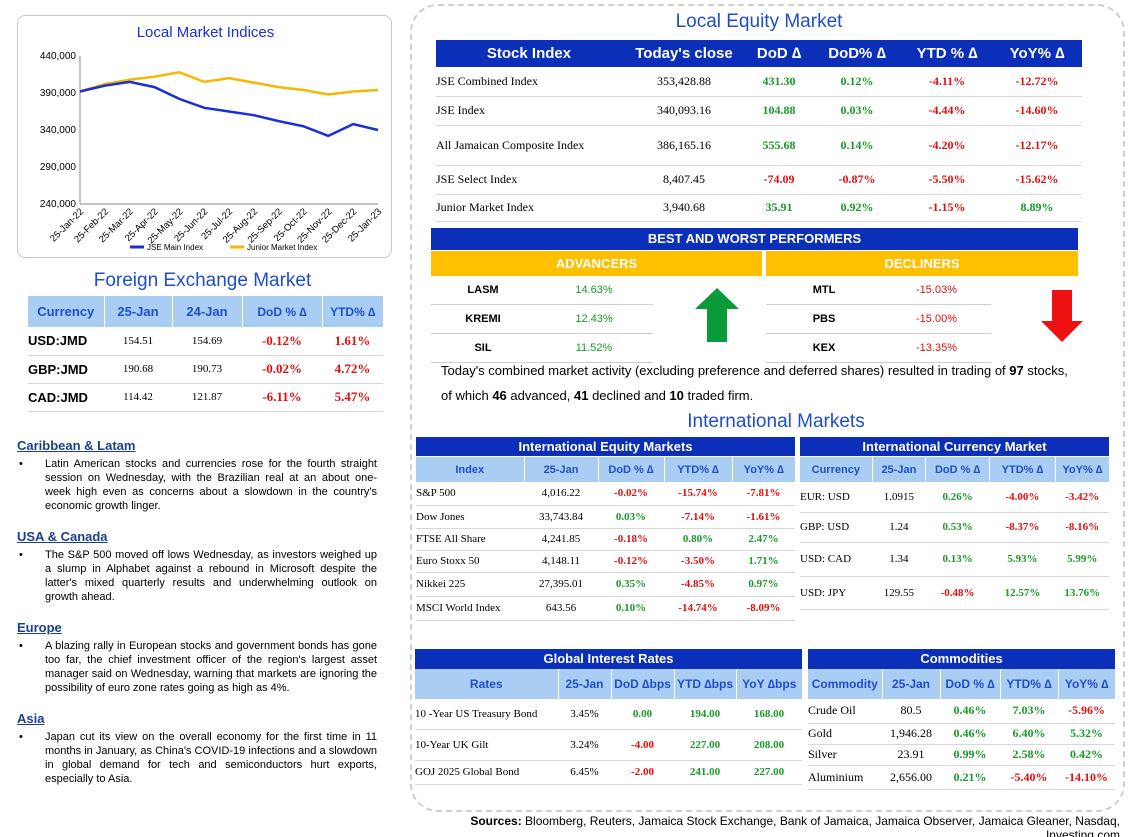 Image resolution: width=1148 pixels, height=837 pixels. Describe the element at coordinates (605, 539) in the screenshot. I see `ie-row: FTSE All Share 4,241.85 -0.18% 0.80% 2.47%` at that location.